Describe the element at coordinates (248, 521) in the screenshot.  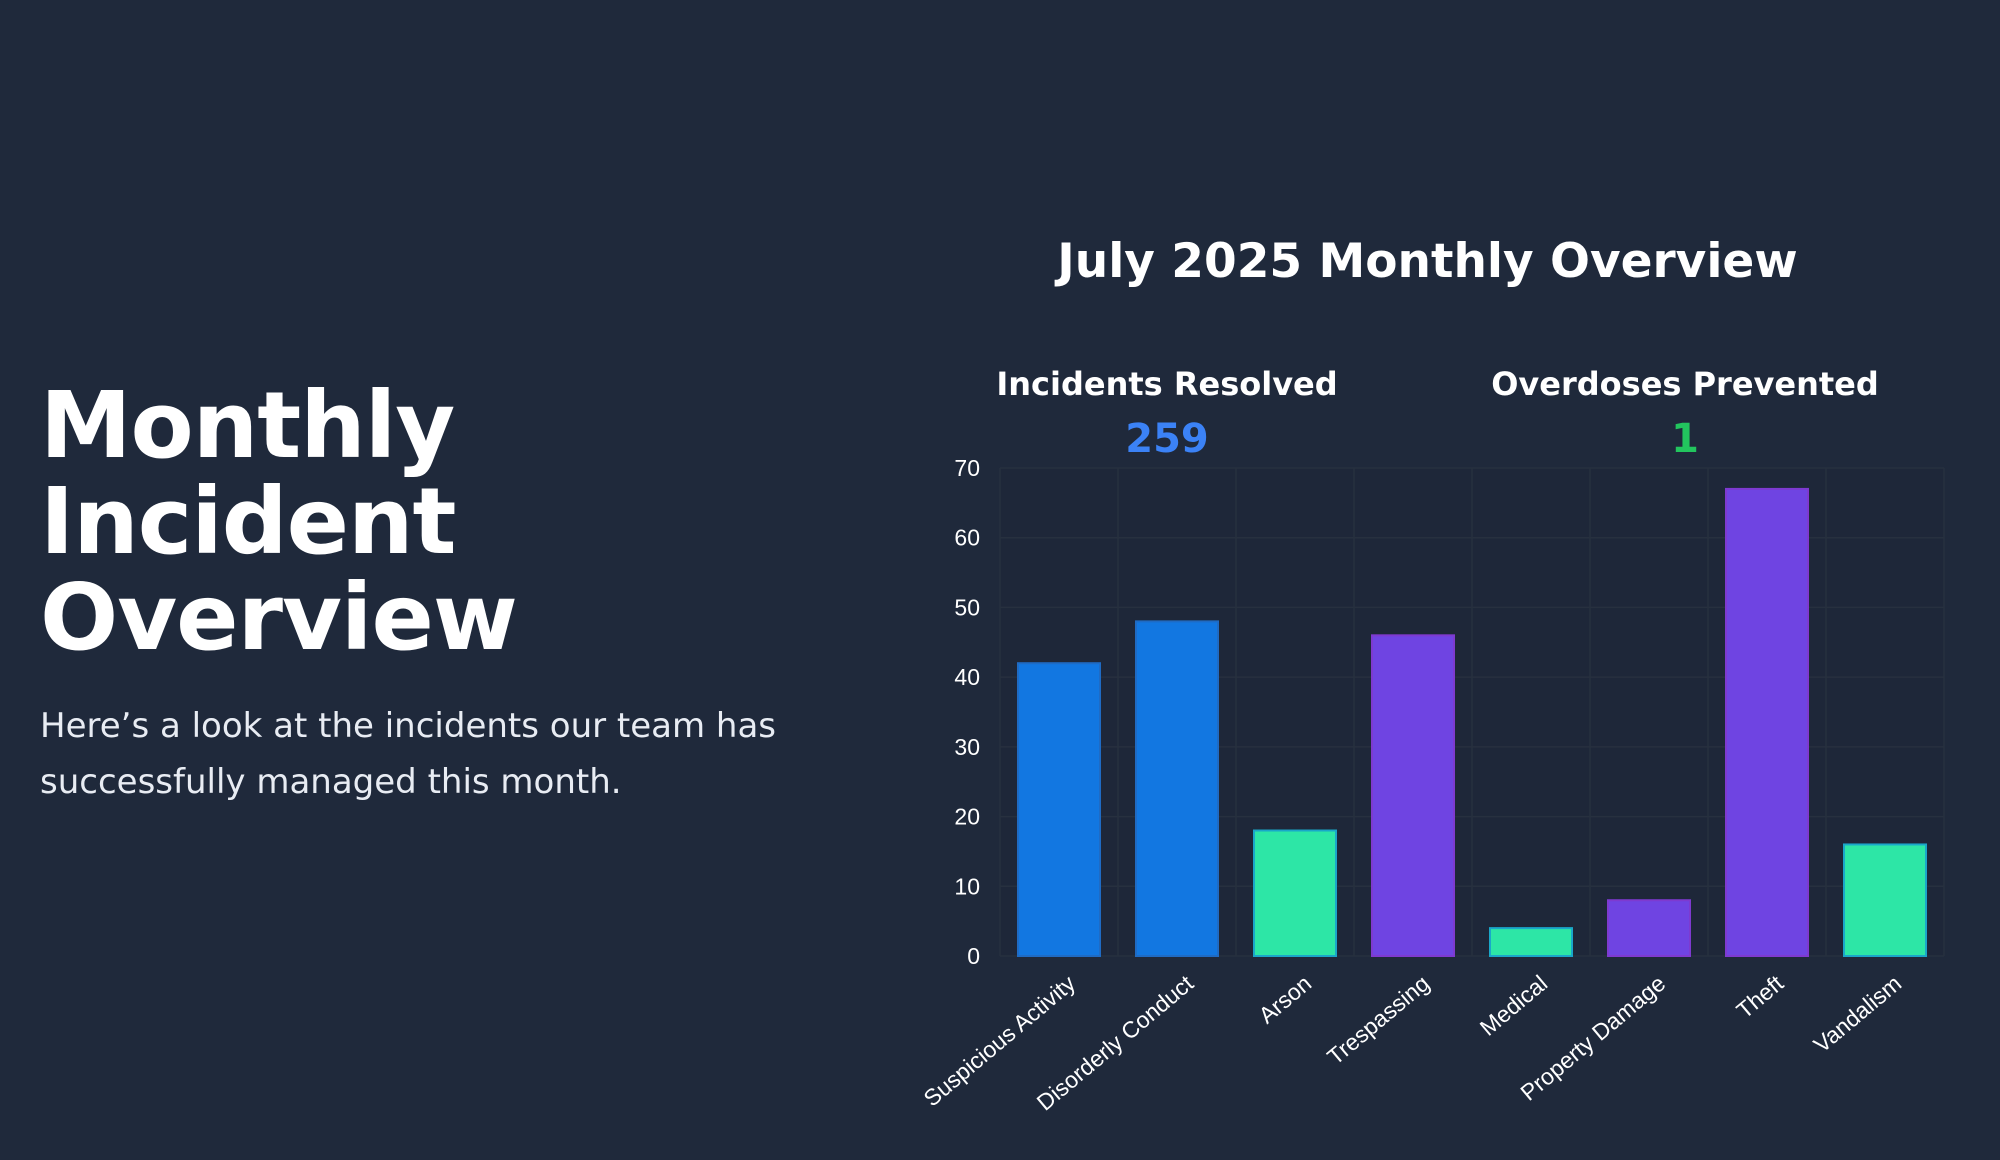
I see `hero-title-line-2: Incident` at that location.